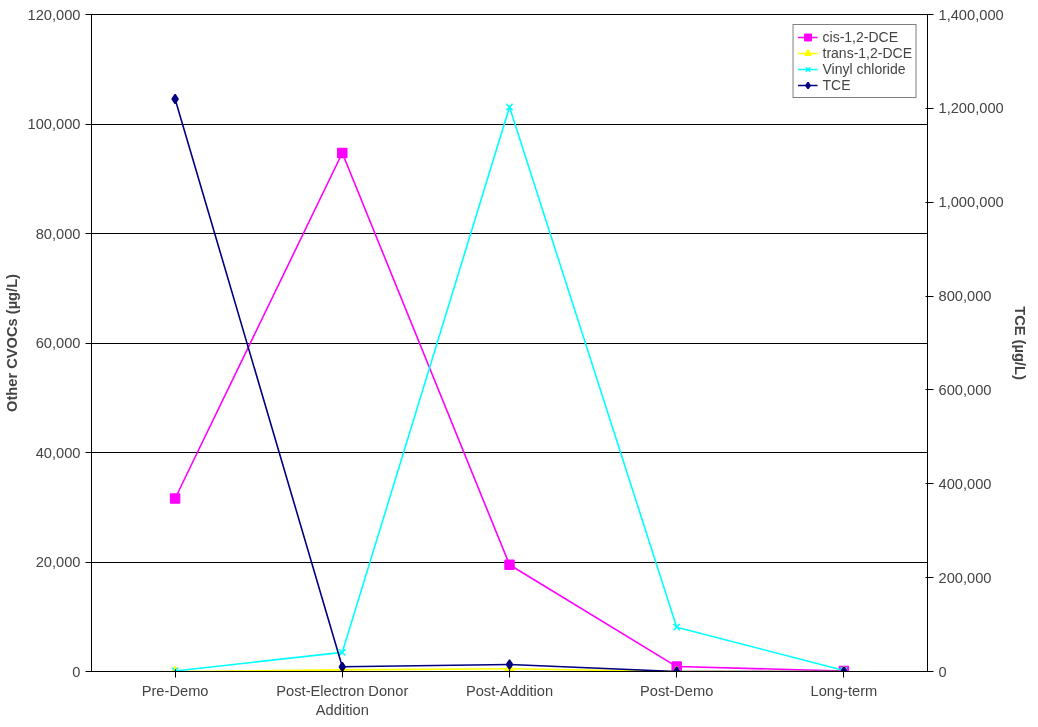 Image resolution: width=1038 pixels, height=727 pixels. I want to click on y2-tick-label: 200,000, so click(965, 577).